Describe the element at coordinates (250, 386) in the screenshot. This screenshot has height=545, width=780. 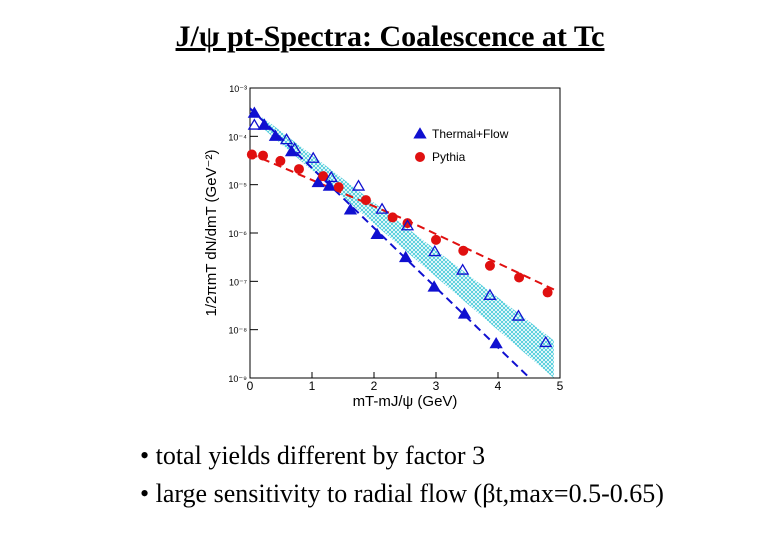
I see `x-tick-label: 0` at that location.